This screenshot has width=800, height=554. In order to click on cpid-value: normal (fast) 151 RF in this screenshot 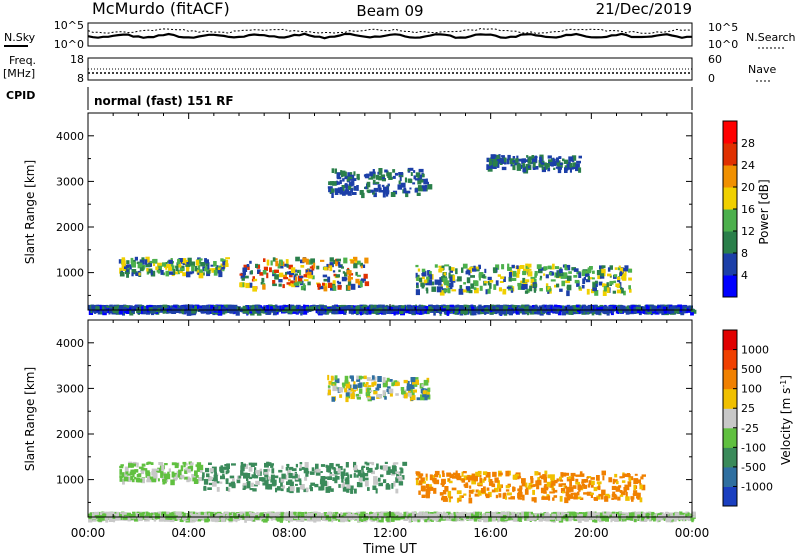, I will do `click(164, 101)`.